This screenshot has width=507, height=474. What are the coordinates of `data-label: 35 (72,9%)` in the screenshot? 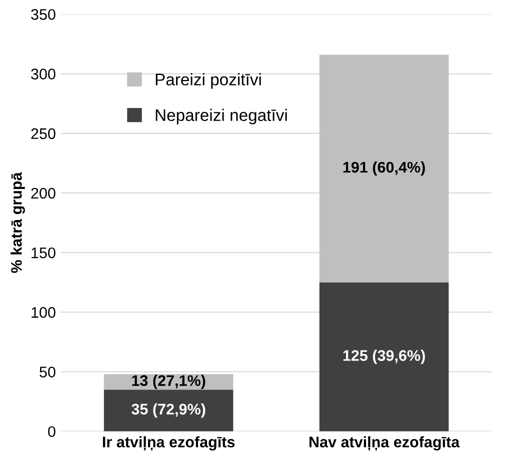 It's located at (169, 410).